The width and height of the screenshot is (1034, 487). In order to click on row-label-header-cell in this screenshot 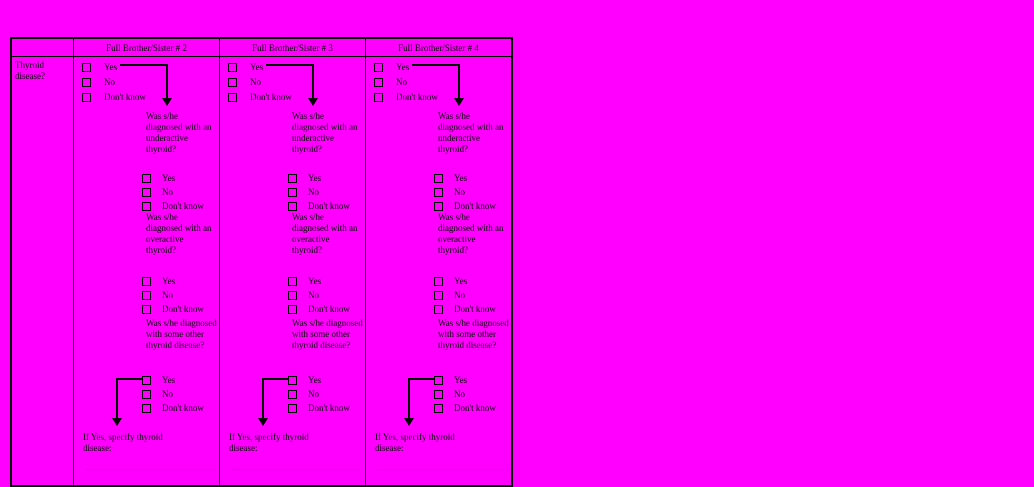, I will do `click(42, 48)`.